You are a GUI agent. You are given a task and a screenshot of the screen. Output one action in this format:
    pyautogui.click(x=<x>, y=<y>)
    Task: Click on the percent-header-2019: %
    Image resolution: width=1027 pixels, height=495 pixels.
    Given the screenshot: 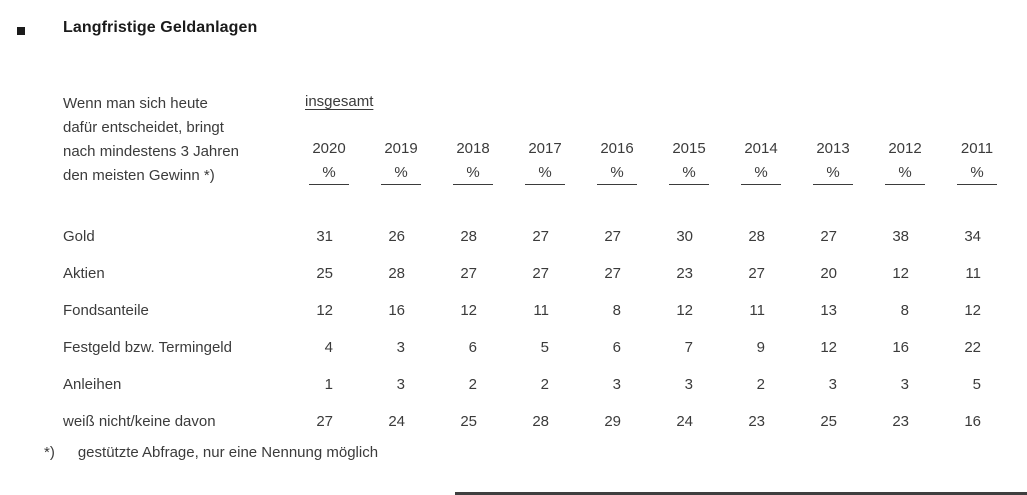 What is the action you would take?
    pyautogui.click(x=401, y=177)
    